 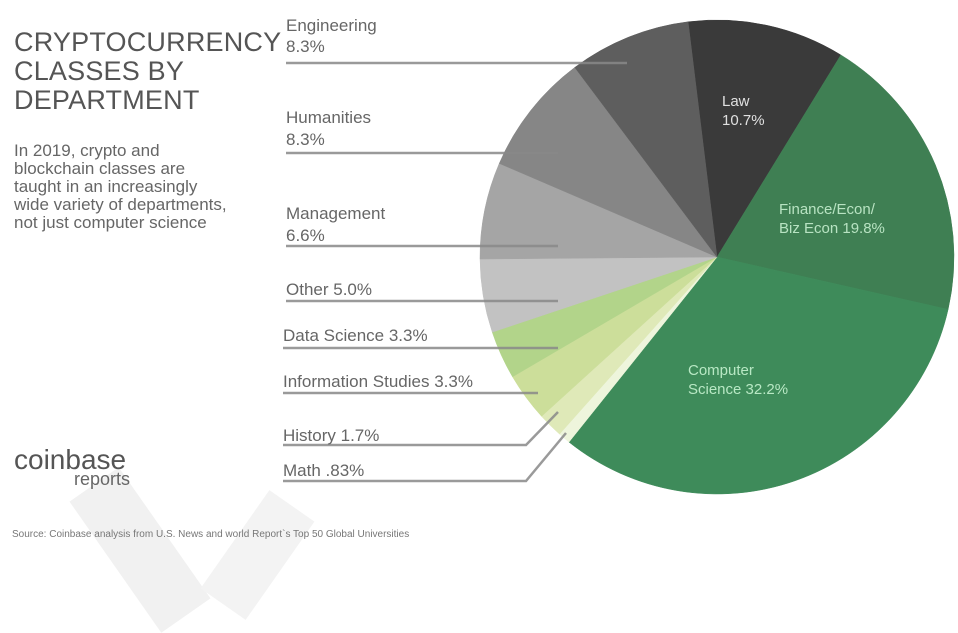 I want to click on pie-slice-engineering, so click(x=646, y=139).